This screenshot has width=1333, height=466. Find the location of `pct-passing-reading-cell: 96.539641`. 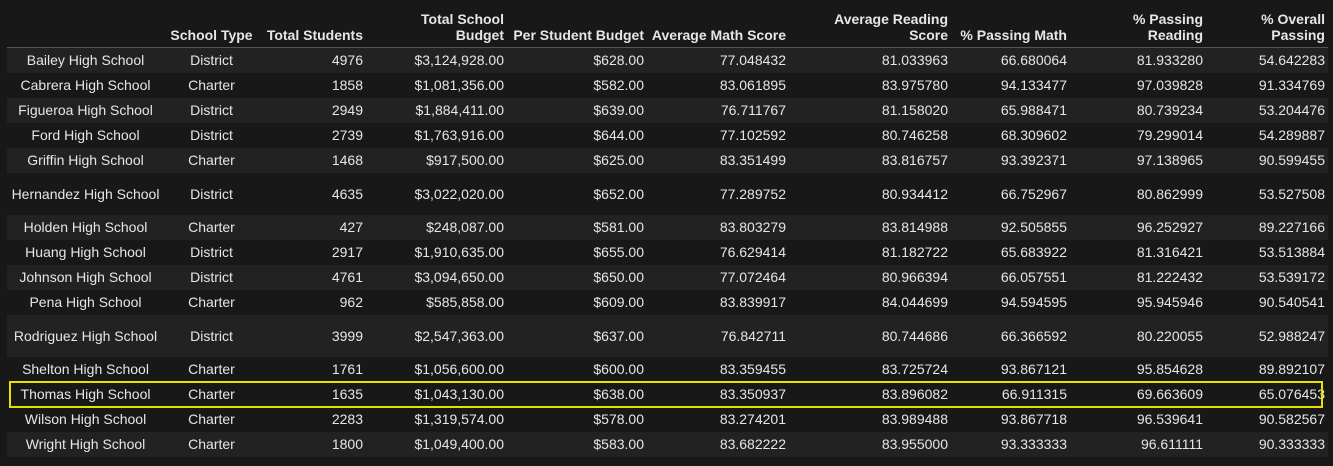

pct-passing-reading-cell: 96.539641 is located at coordinates (1169, 419).